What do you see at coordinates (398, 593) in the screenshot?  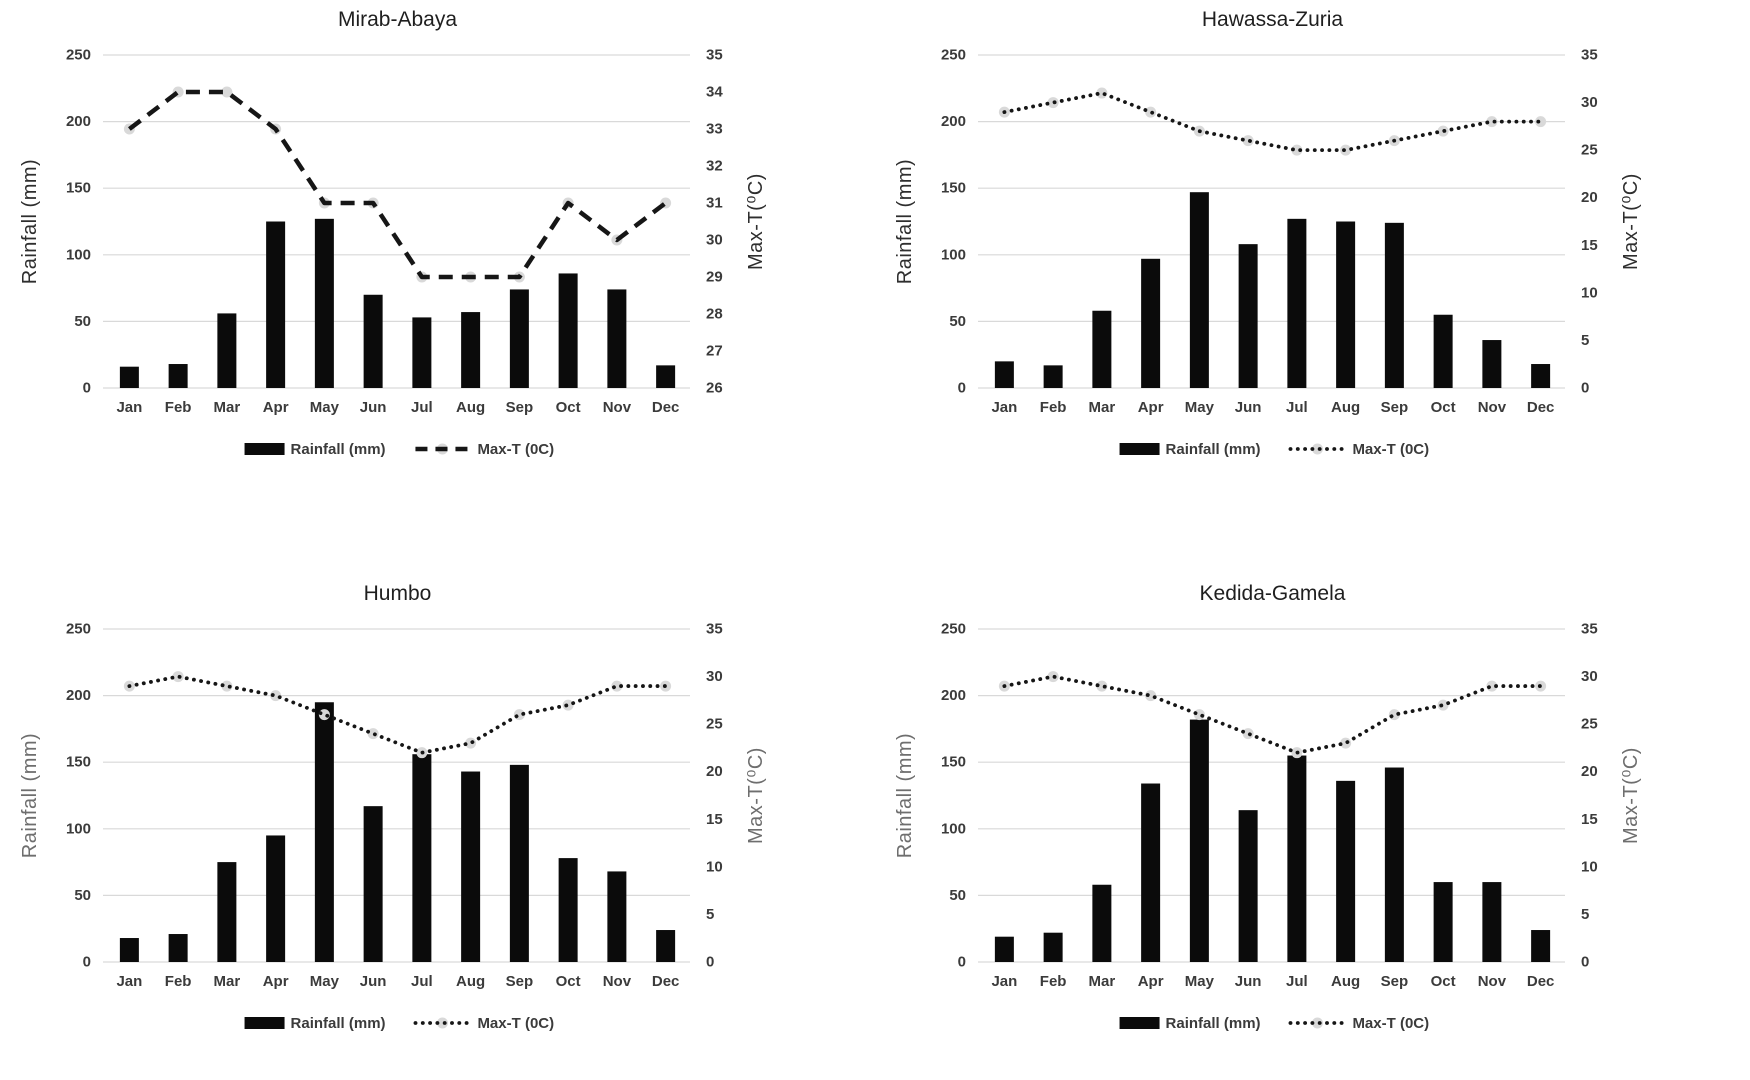 I see `chart-title: Humbo` at bounding box center [398, 593].